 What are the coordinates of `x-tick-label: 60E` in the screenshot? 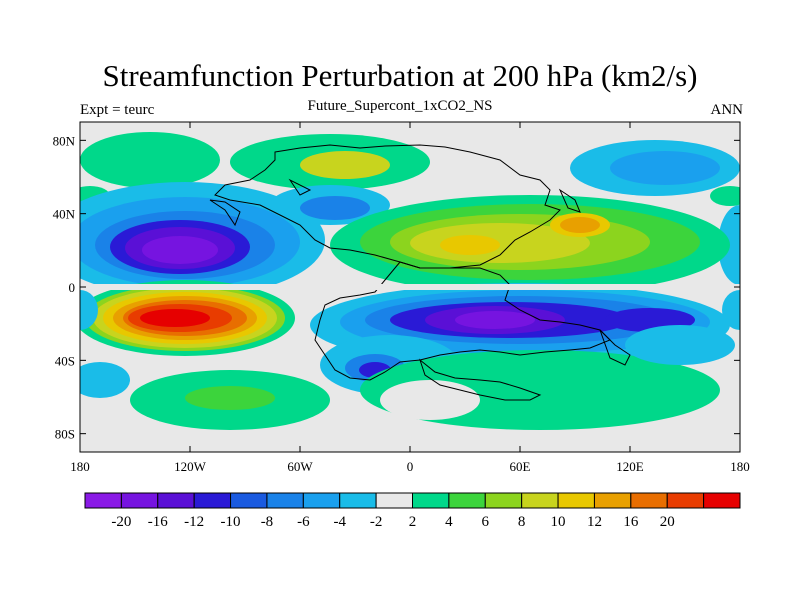 It's located at (520, 466).